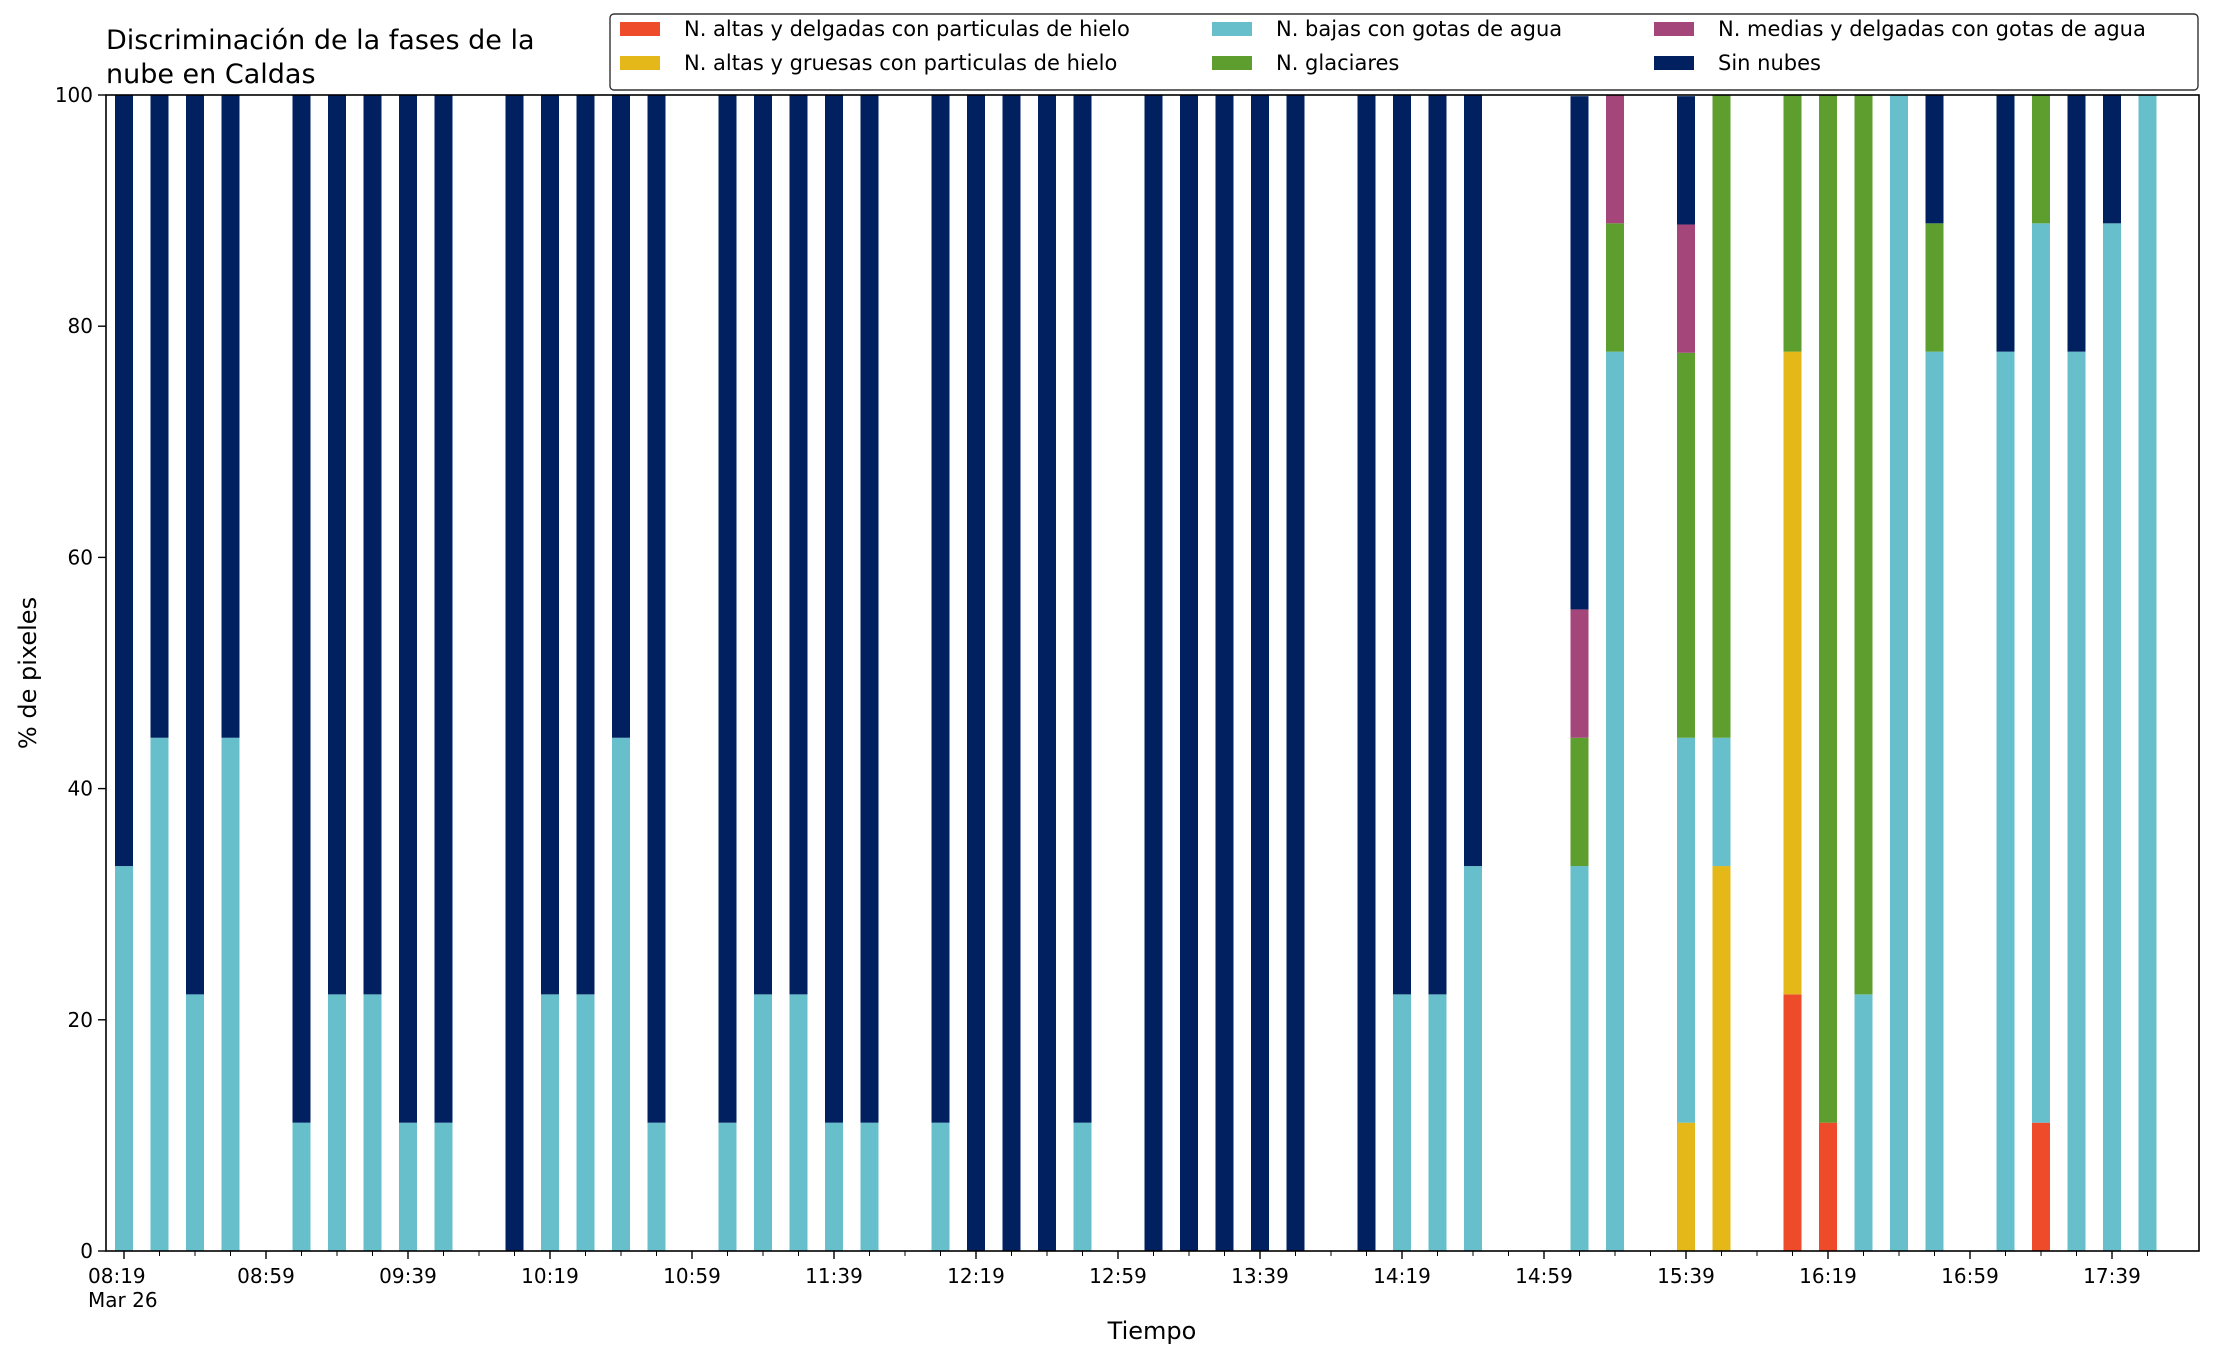  Describe the element at coordinates (1792, 673) in the screenshot. I see `bar-segment-1609-s1` at that location.